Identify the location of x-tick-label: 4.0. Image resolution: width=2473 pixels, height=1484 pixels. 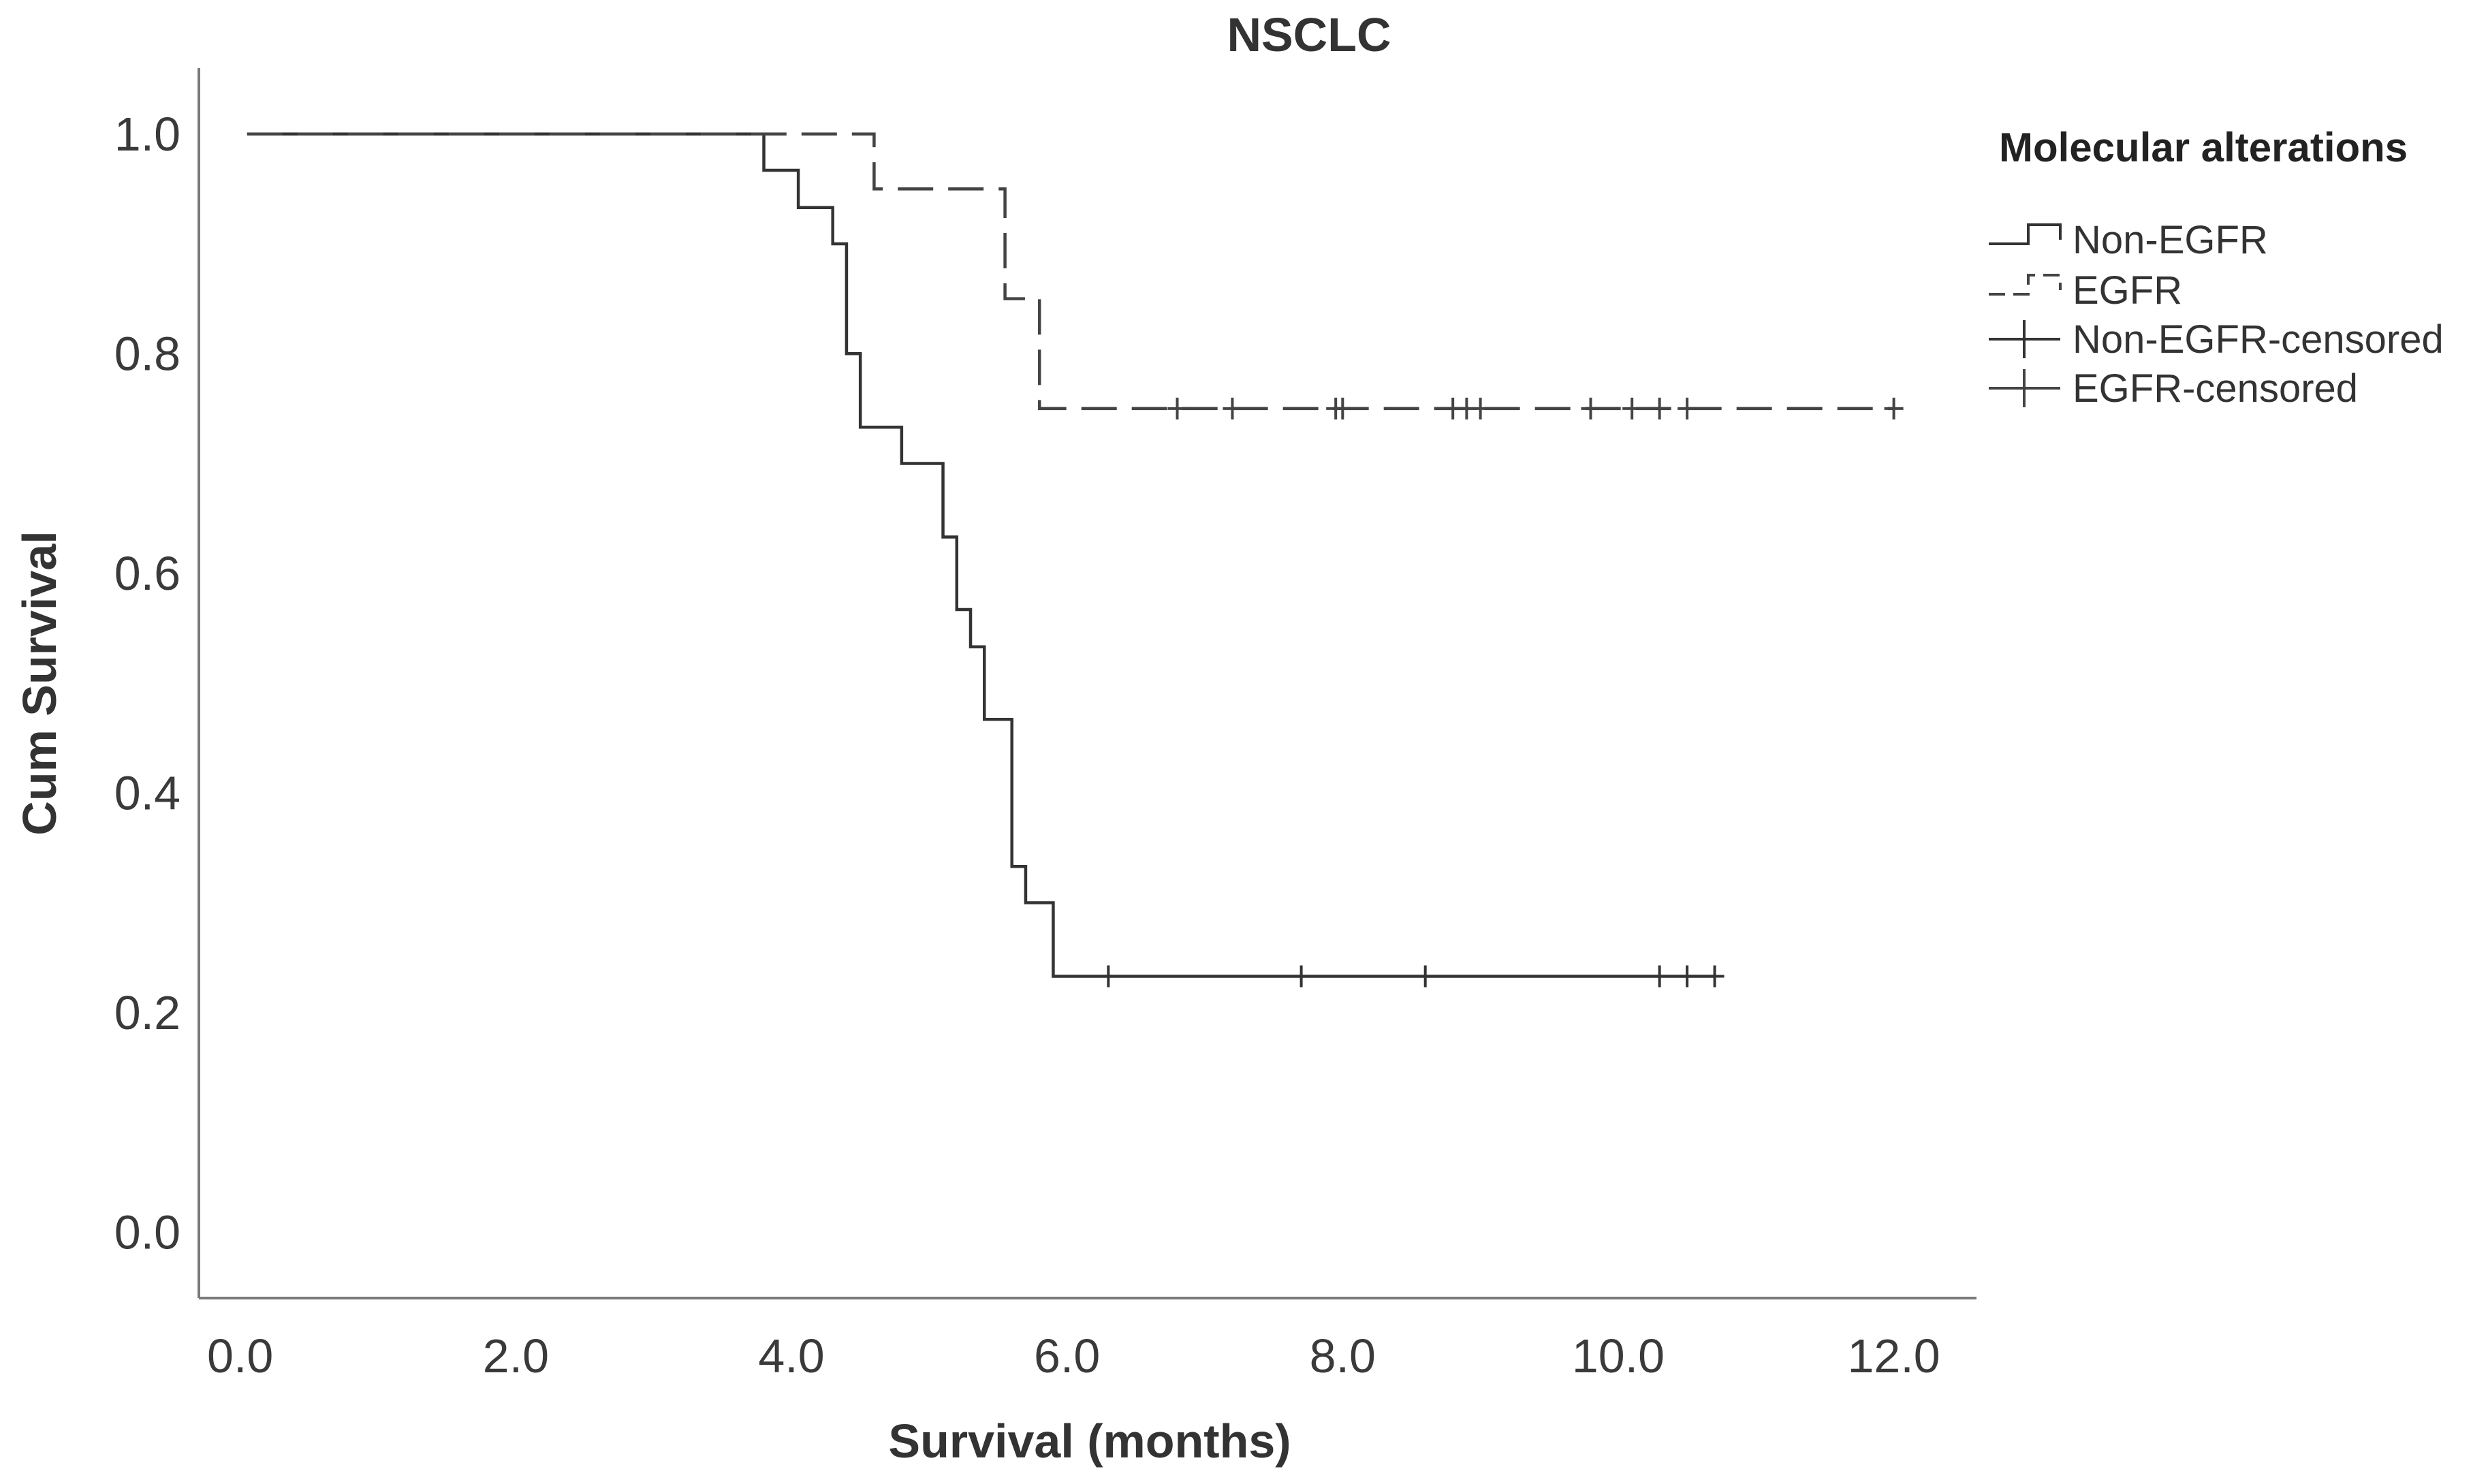
(791, 1356).